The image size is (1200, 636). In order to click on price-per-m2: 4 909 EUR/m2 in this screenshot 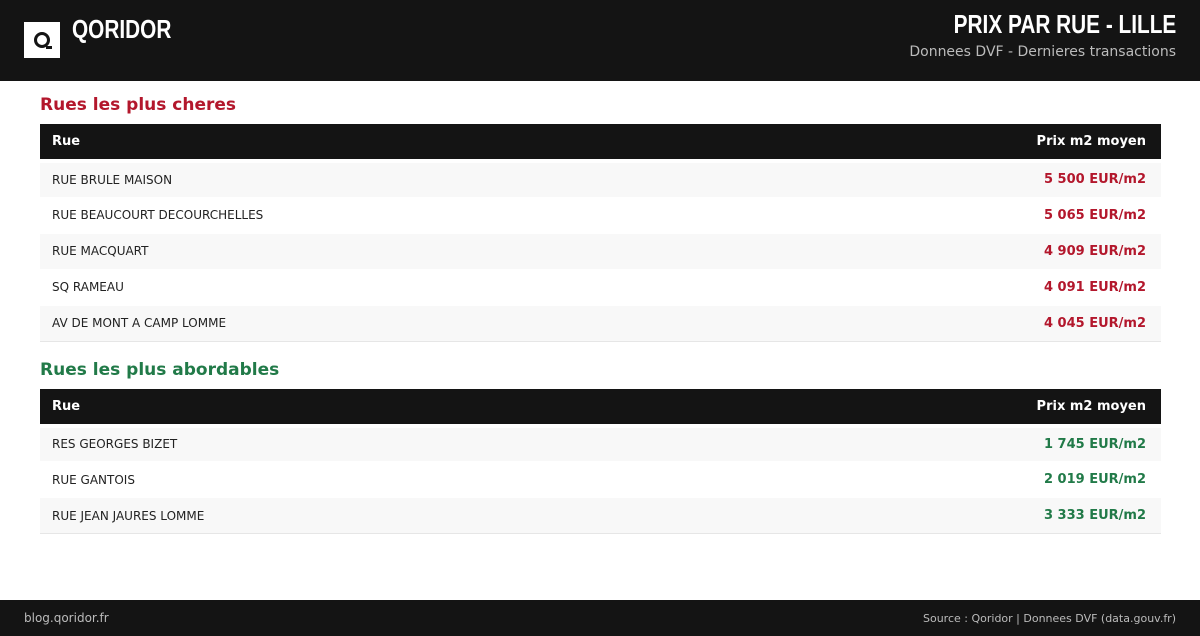, I will do `click(955, 251)`.